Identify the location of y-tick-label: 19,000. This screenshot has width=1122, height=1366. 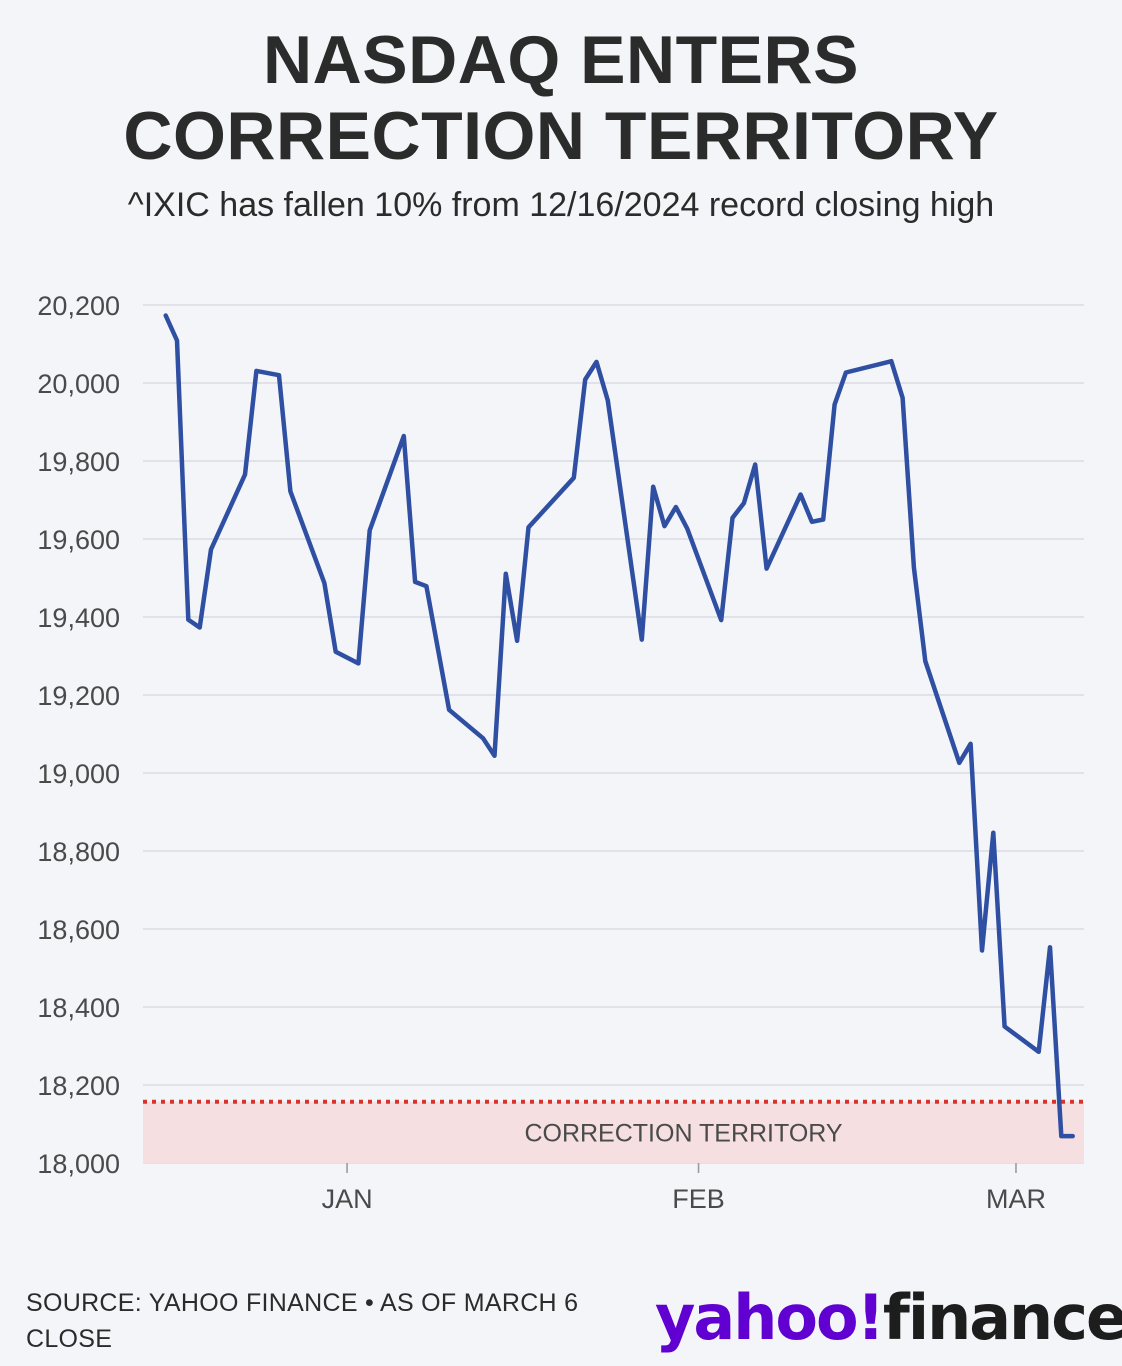
(78, 774).